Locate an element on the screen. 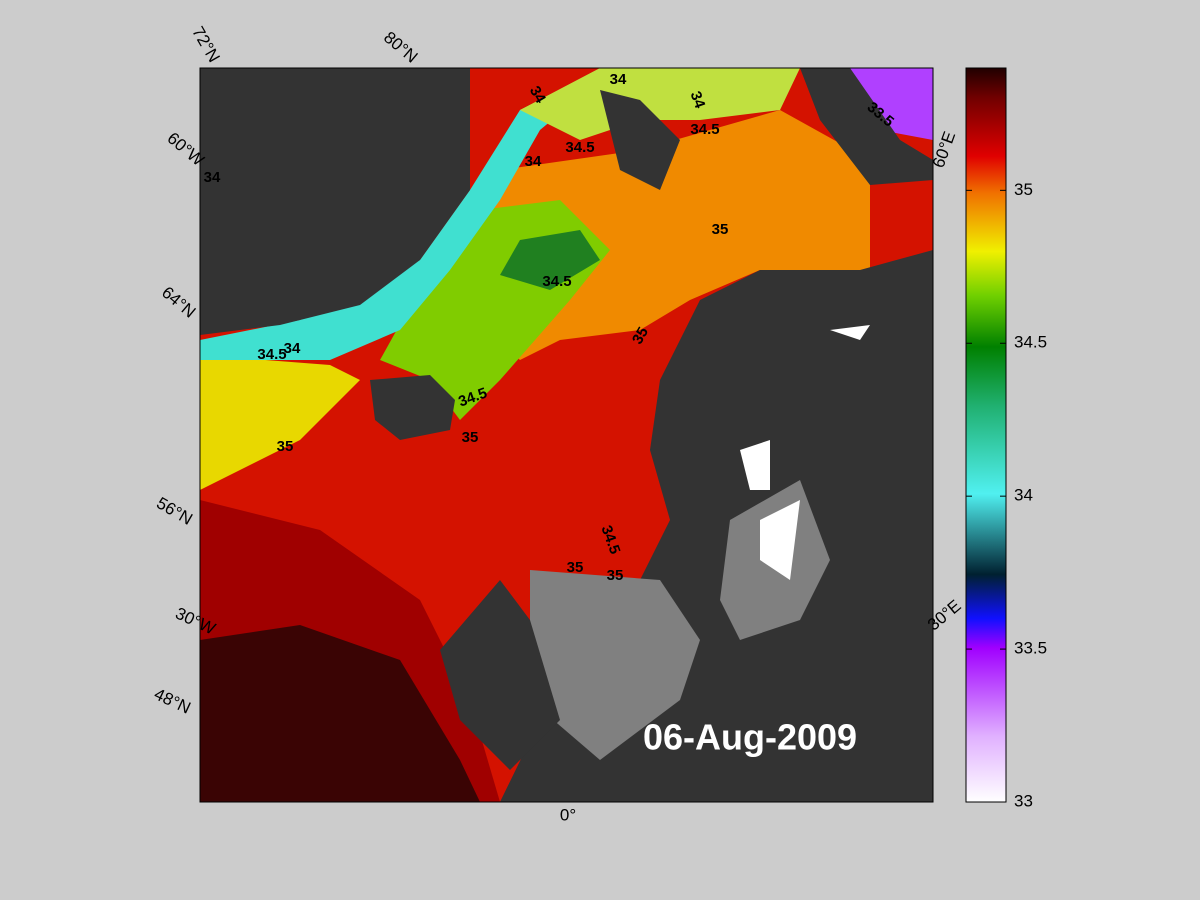 The height and width of the screenshot is (900, 1200). graticule-label: 80°N is located at coordinates (400, 47).